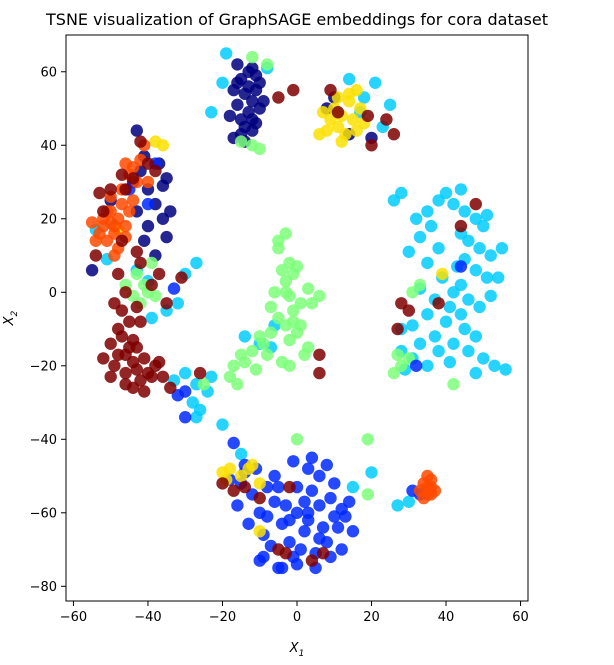 This screenshot has width=614, height=665. What do you see at coordinates (297, 650) in the screenshot?
I see `x-axis-label: X1` at bounding box center [297, 650].